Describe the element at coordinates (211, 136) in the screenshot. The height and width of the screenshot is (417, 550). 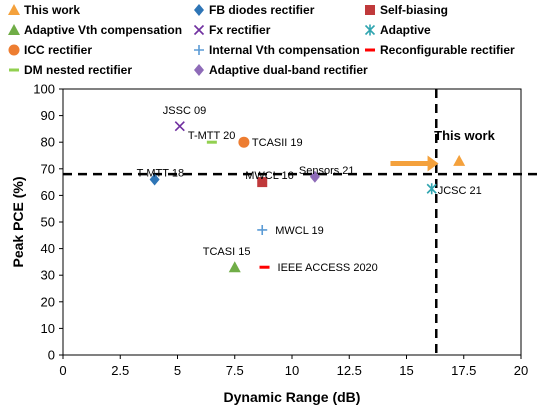
I see `point-label-t-mtt-20: T-MTT 20` at that location.